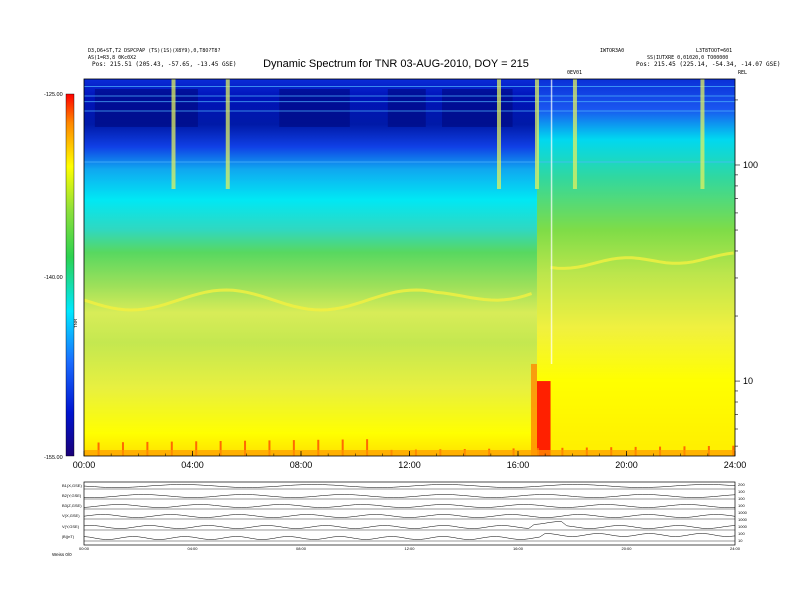 This screenshot has height=612, width=792. What do you see at coordinates (164, 64) in the screenshot?
I see `header-left-pos: Pos: 215.51 (205.43, -57.65, -13.45 GSE)` at bounding box center [164, 64].